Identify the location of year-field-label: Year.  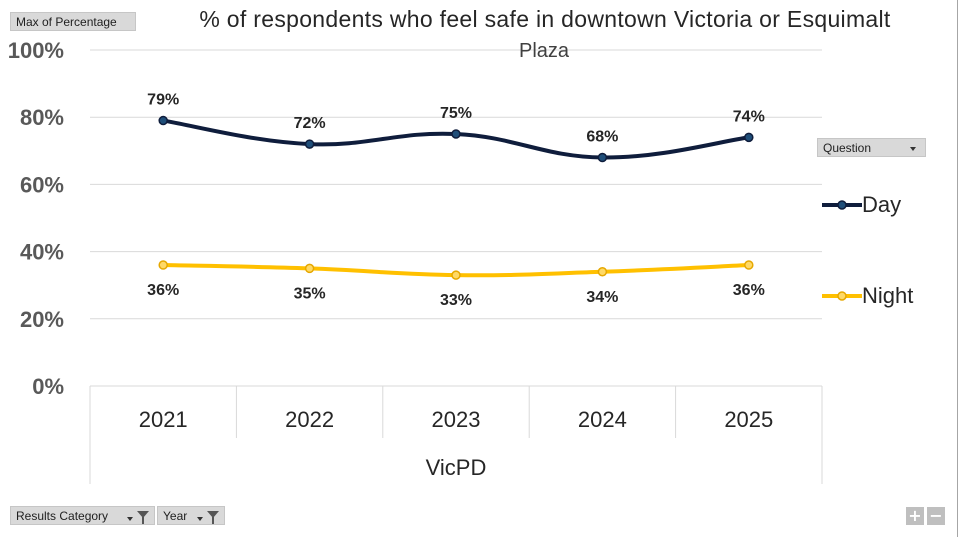
(175, 516).